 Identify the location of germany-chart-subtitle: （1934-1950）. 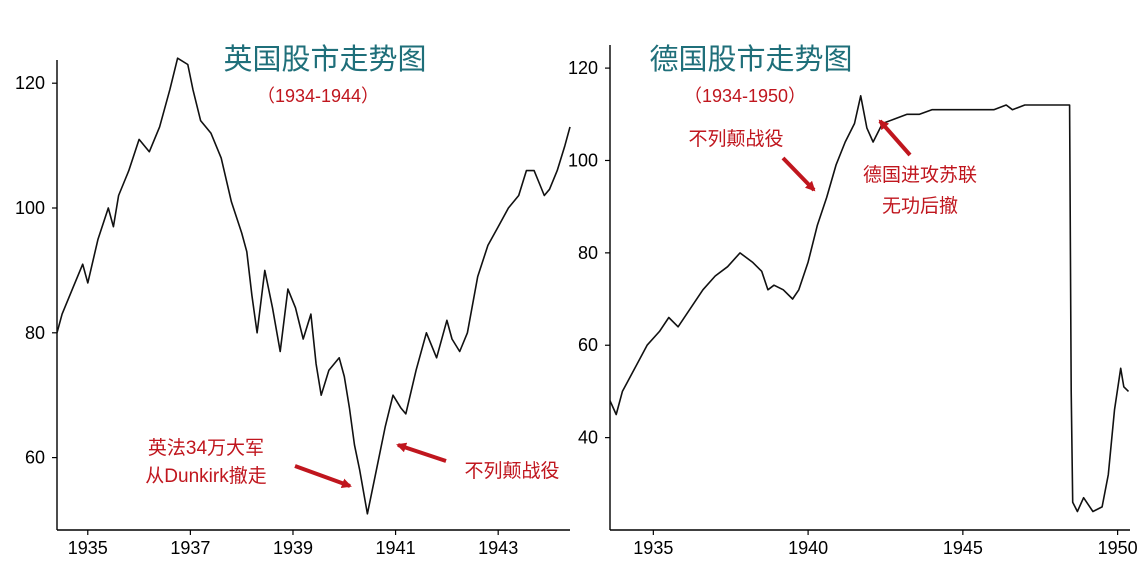
(745, 96).